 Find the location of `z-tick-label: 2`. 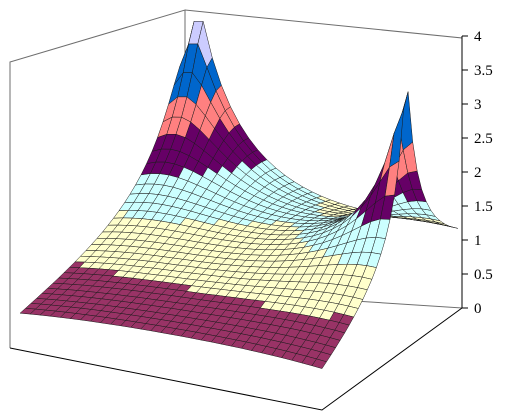

z-tick-label: 2 is located at coordinates (478, 173).